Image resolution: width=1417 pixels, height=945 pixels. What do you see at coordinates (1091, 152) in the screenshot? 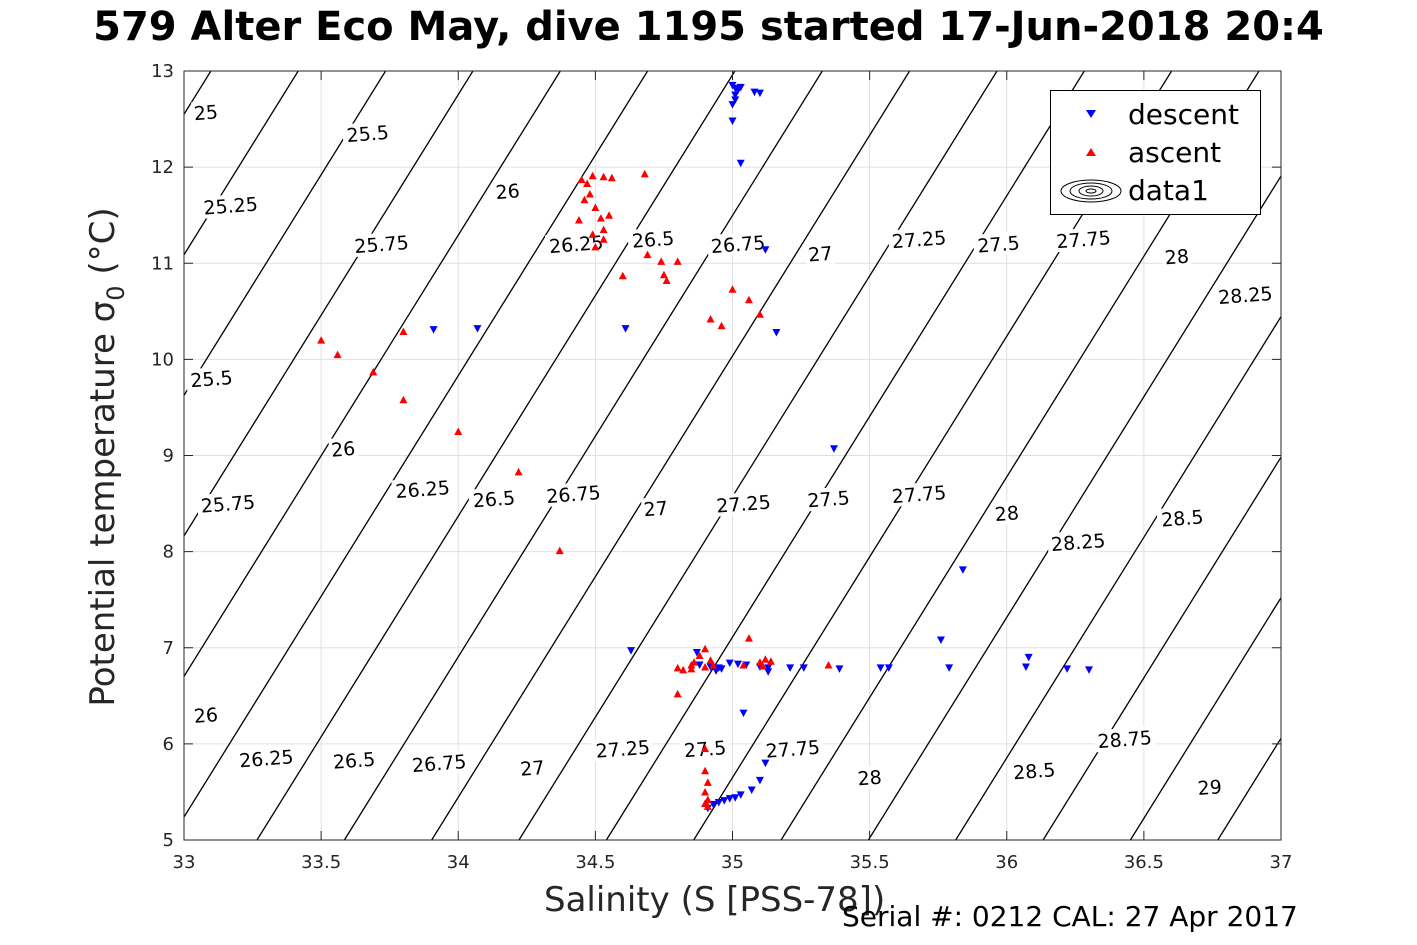
I see `ascent-marker-icon` at bounding box center [1091, 152].